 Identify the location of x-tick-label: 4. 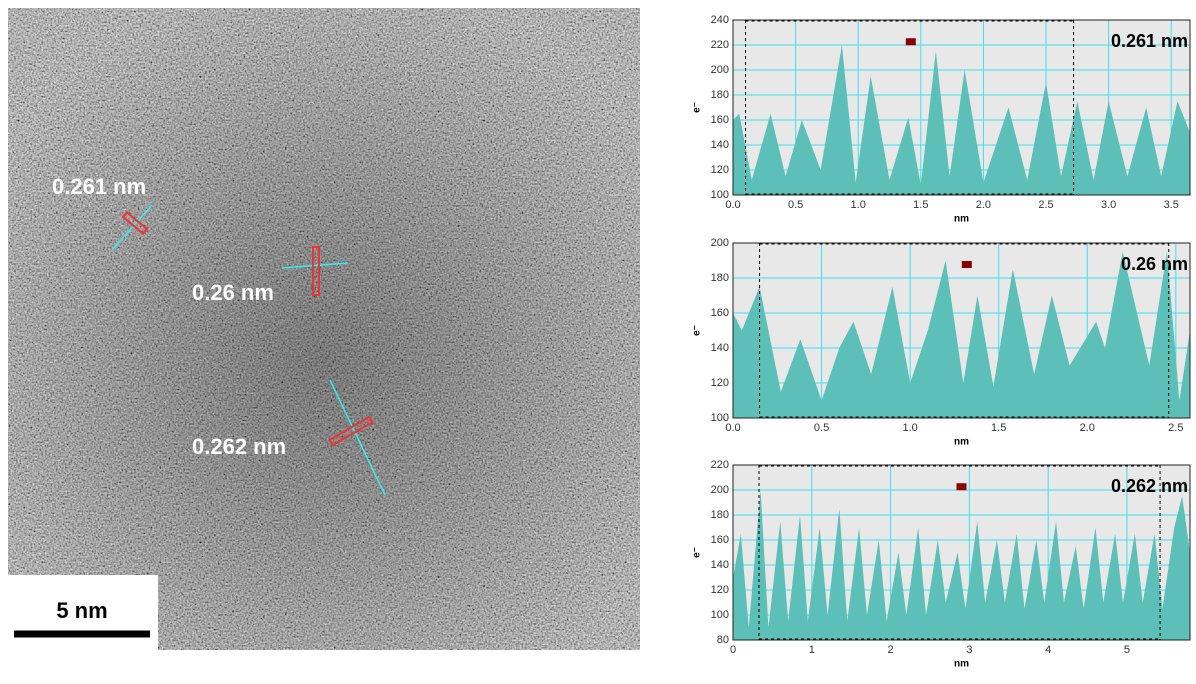
(1048, 650).